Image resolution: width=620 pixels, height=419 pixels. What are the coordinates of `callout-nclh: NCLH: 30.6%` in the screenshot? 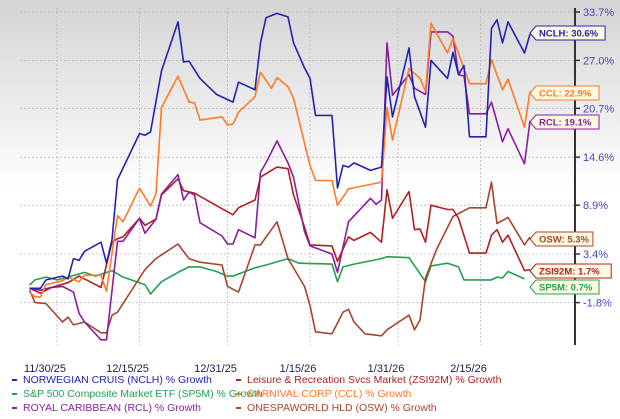 It's located at (567, 33).